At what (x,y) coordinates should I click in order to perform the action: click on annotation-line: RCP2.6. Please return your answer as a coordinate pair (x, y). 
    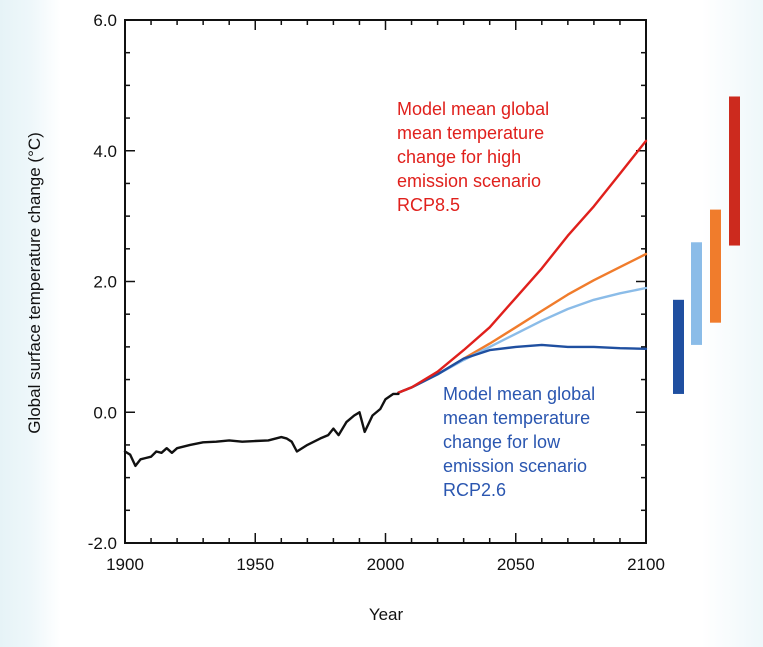
    Looking at the image, I should click on (474, 490).